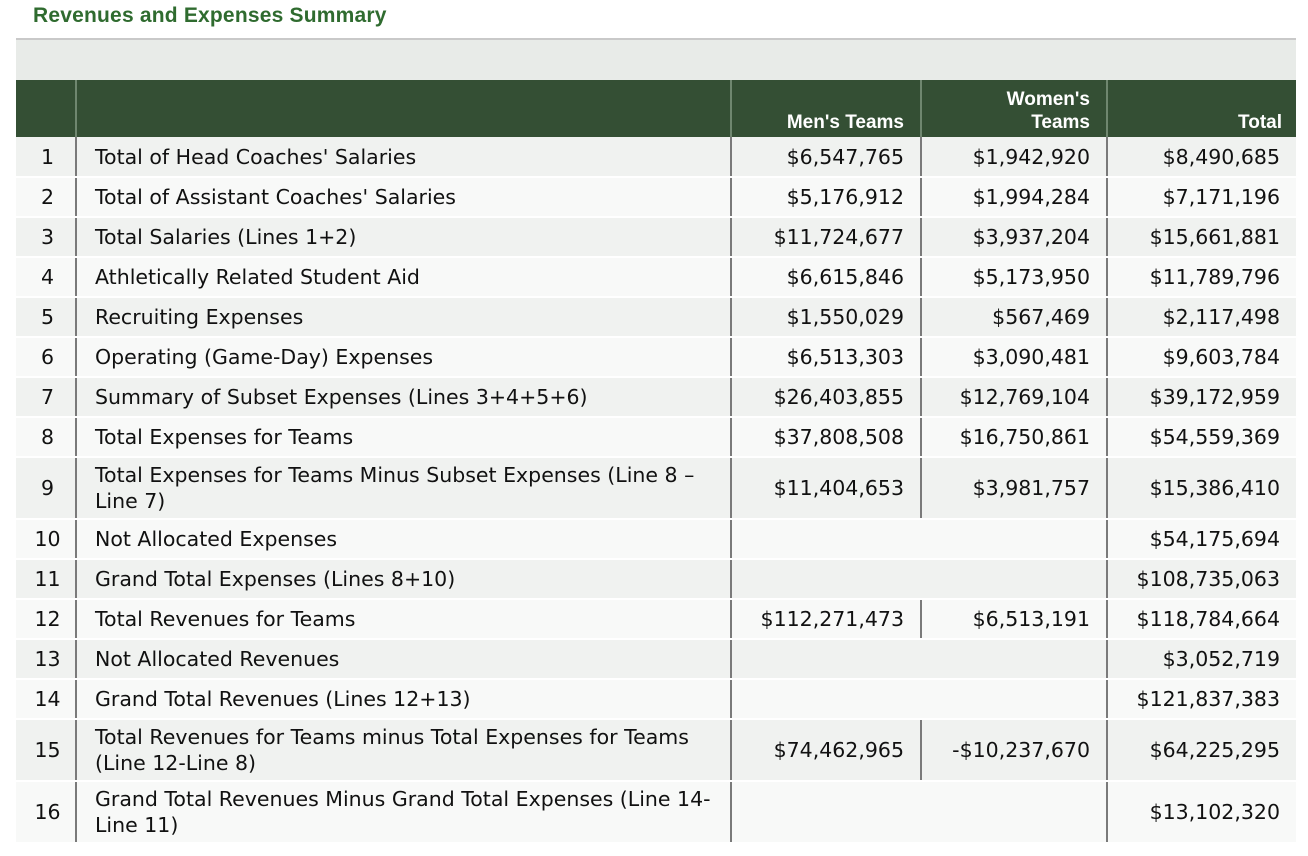 Image resolution: width=1308 pixels, height=856 pixels. Describe the element at coordinates (825, 157) in the screenshot. I see `mens-teams-value: $6,547,765` at that location.